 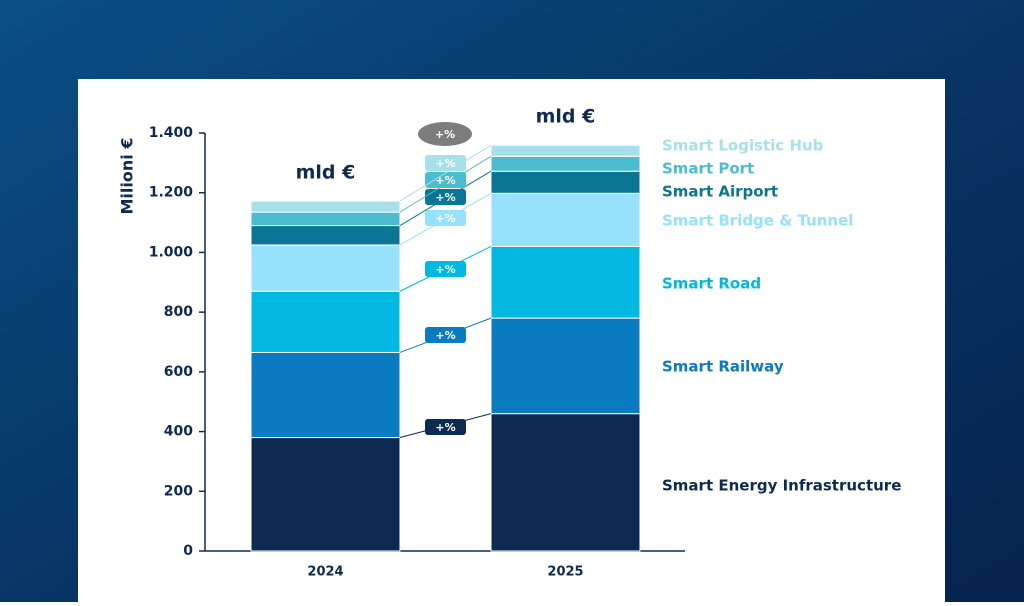 What do you see at coordinates (781, 486) in the screenshot?
I see `legend-entry: Smart Energy Infrastructure` at bounding box center [781, 486].